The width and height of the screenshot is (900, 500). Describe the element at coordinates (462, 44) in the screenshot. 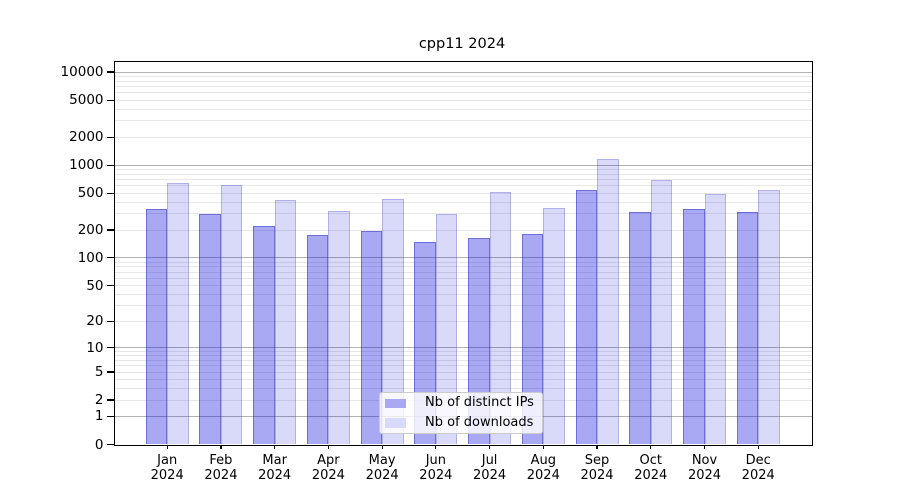

I see `chart-title: cpp11 2024` at that location.